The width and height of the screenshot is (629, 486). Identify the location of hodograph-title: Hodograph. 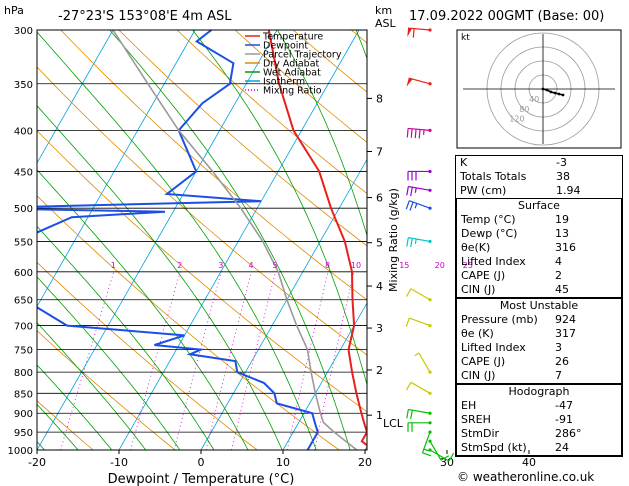
(539, 391).